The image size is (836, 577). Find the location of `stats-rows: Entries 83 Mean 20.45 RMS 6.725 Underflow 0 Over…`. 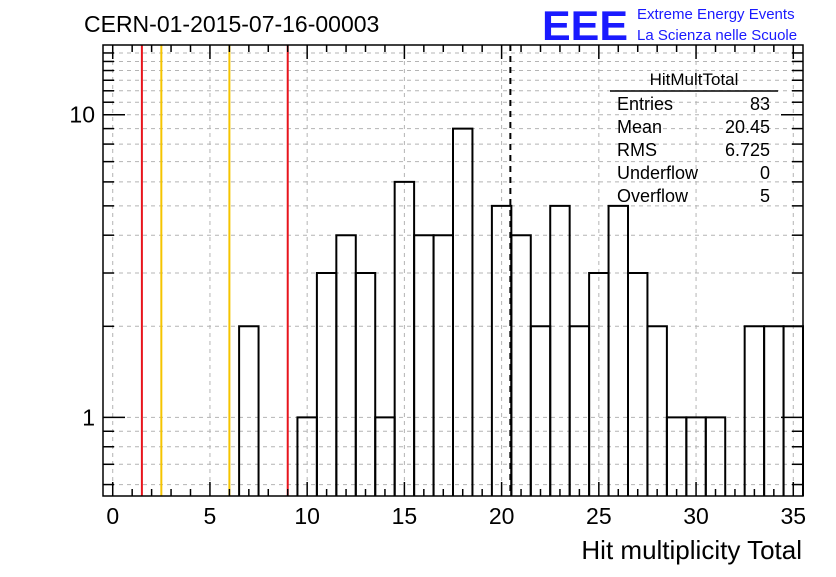

stats-rows: Entries 83 Mean 20.45 RMS 6.725 Underflow 0 Over… is located at coordinates (693, 150).